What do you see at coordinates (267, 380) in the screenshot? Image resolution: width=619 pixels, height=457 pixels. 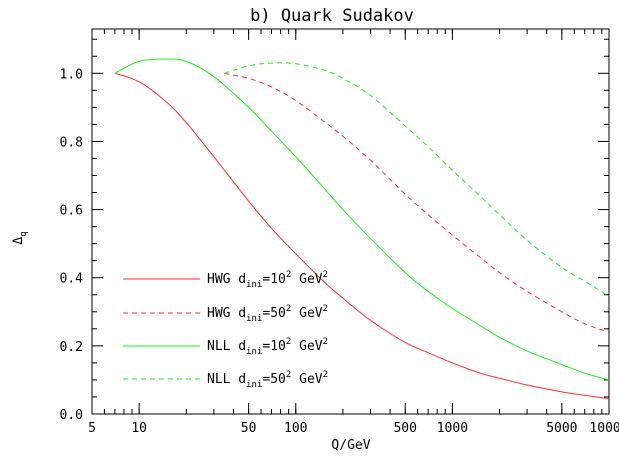 I see `legend-label-4: NLL dini=502 GeV2` at bounding box center [267, 380].